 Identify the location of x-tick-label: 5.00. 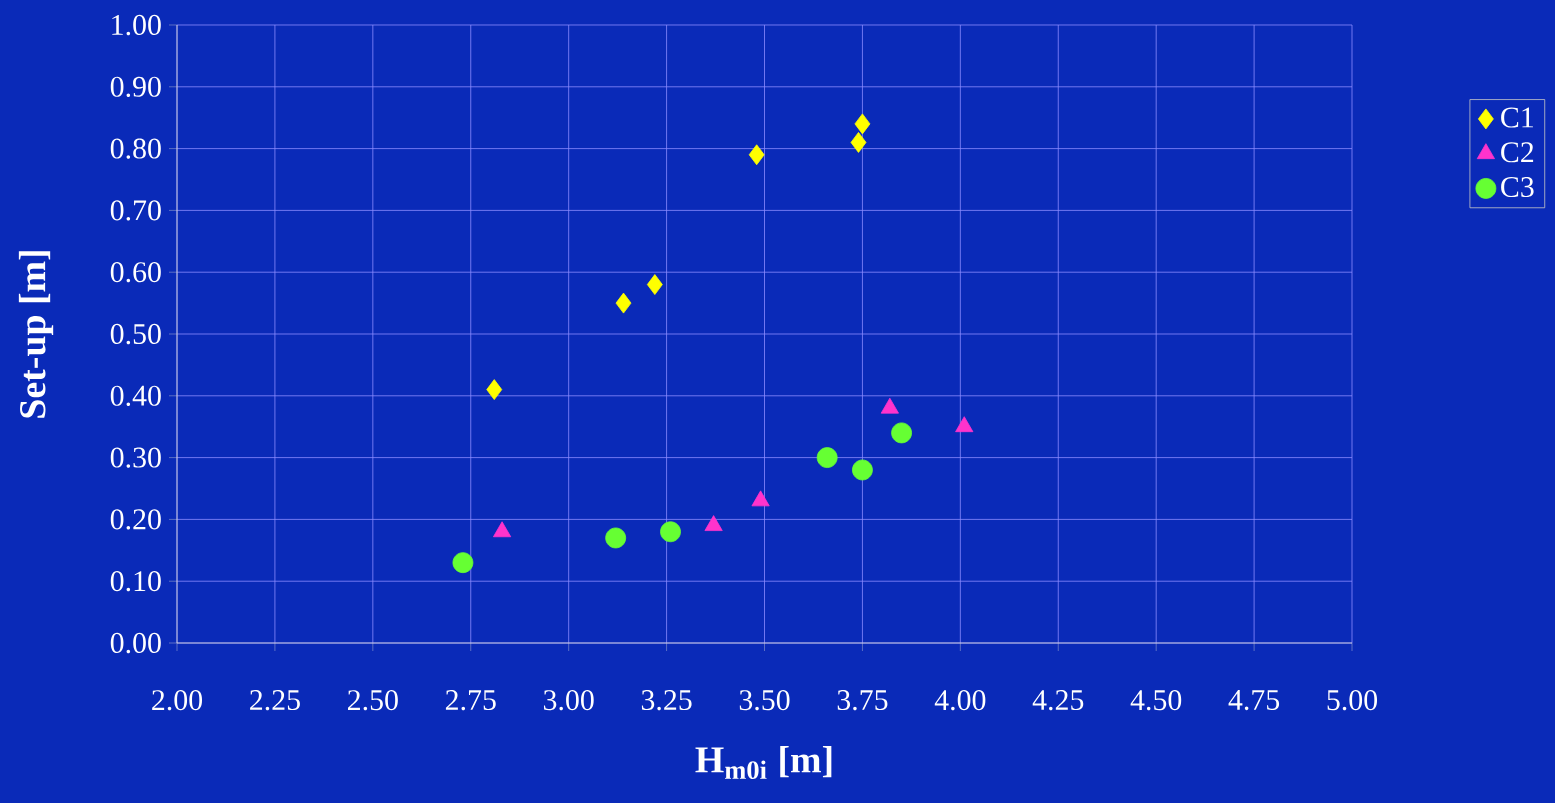
(1352, 700).